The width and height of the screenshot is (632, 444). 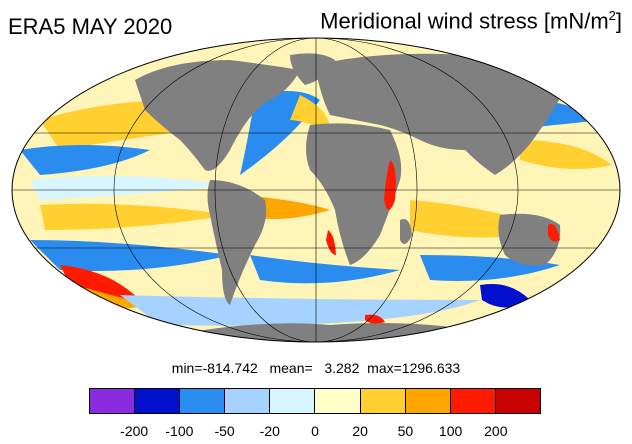 I want to click on colorbar-tick-label: 20, so click(x=360, y=431).